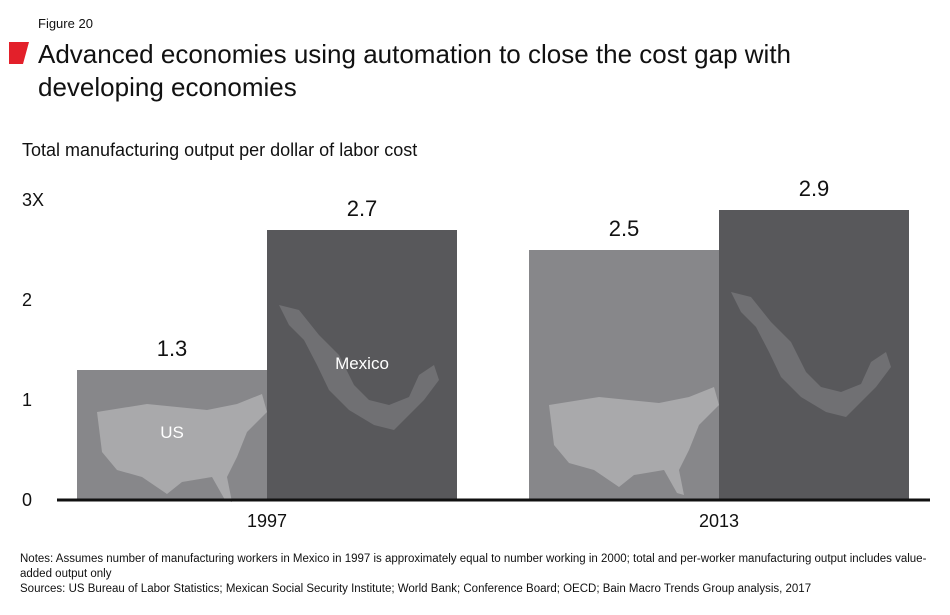 The width and height of the screenshot is (950, 615). I want to click on value-label: 2.7, so click(362, 208).